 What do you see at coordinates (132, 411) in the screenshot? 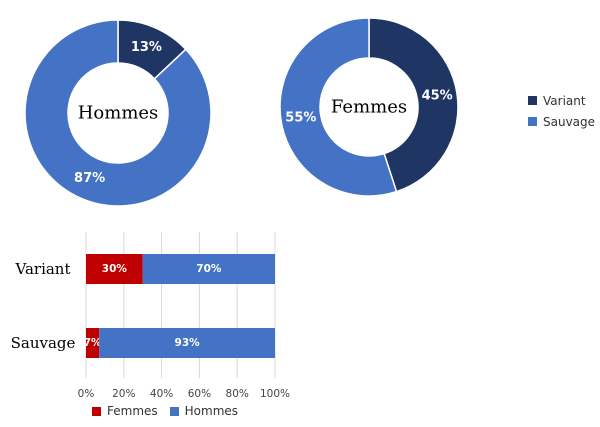
I see `legend-label-femmes: Femmes` at bounding box center [132, 411].